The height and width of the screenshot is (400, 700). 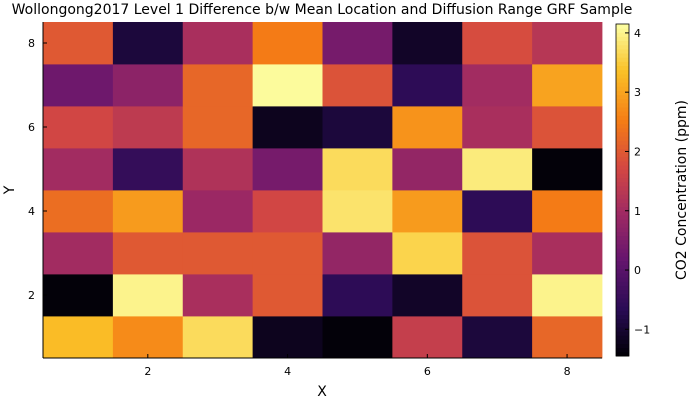 I want to click on heatmap-cell-x8-y5, so click(x=567, y=169).